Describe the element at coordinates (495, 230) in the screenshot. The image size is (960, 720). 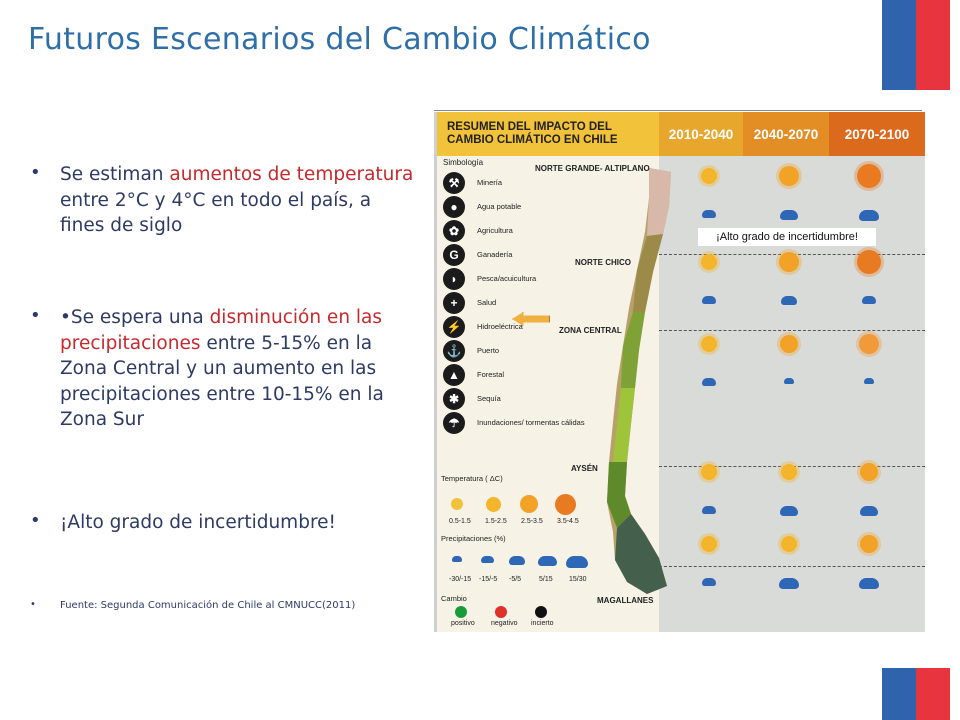
I see `legend-label: Agricultura` at that location.